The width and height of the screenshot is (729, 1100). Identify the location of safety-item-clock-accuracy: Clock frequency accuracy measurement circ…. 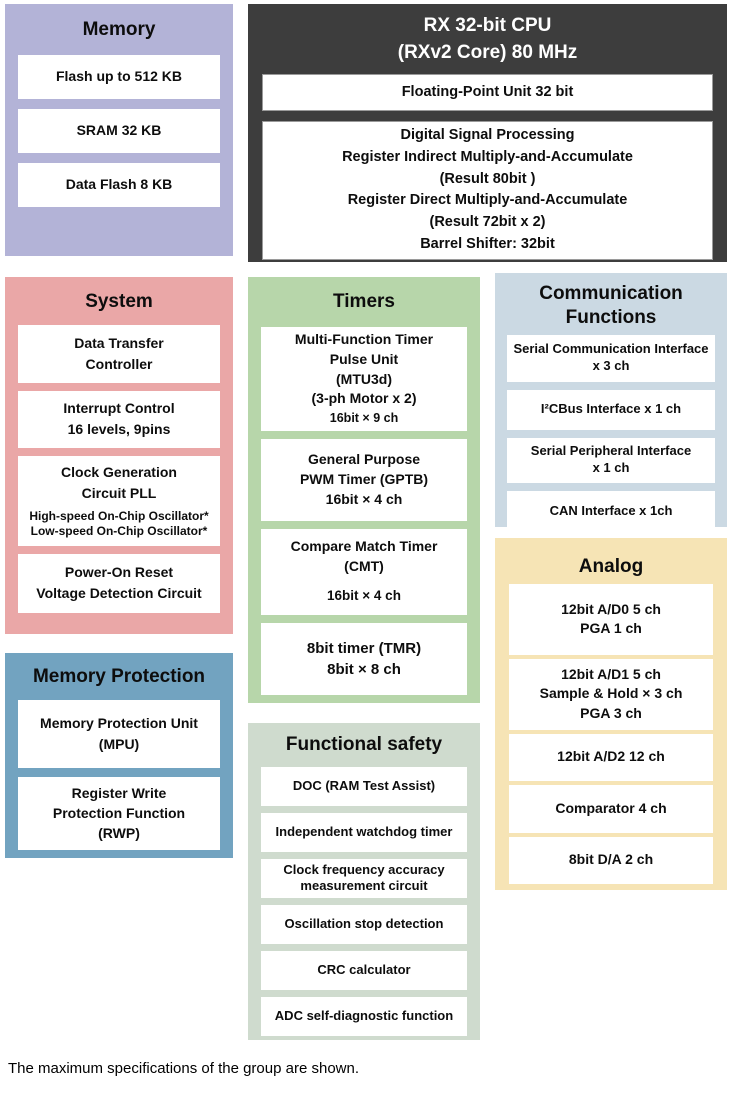
(364, 878).